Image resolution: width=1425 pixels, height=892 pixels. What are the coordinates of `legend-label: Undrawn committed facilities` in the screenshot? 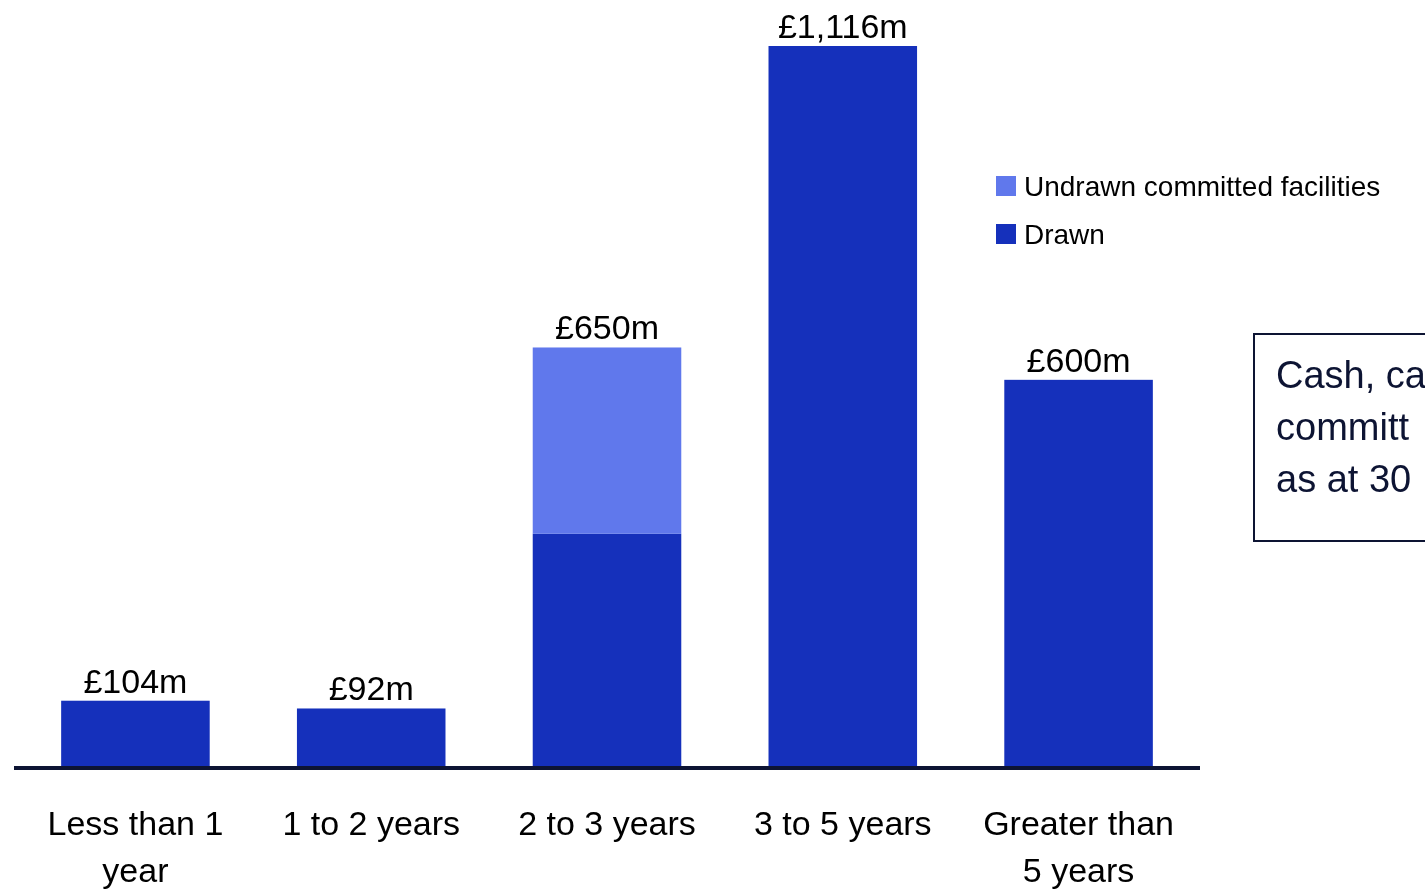 It's located at (1202, 186).